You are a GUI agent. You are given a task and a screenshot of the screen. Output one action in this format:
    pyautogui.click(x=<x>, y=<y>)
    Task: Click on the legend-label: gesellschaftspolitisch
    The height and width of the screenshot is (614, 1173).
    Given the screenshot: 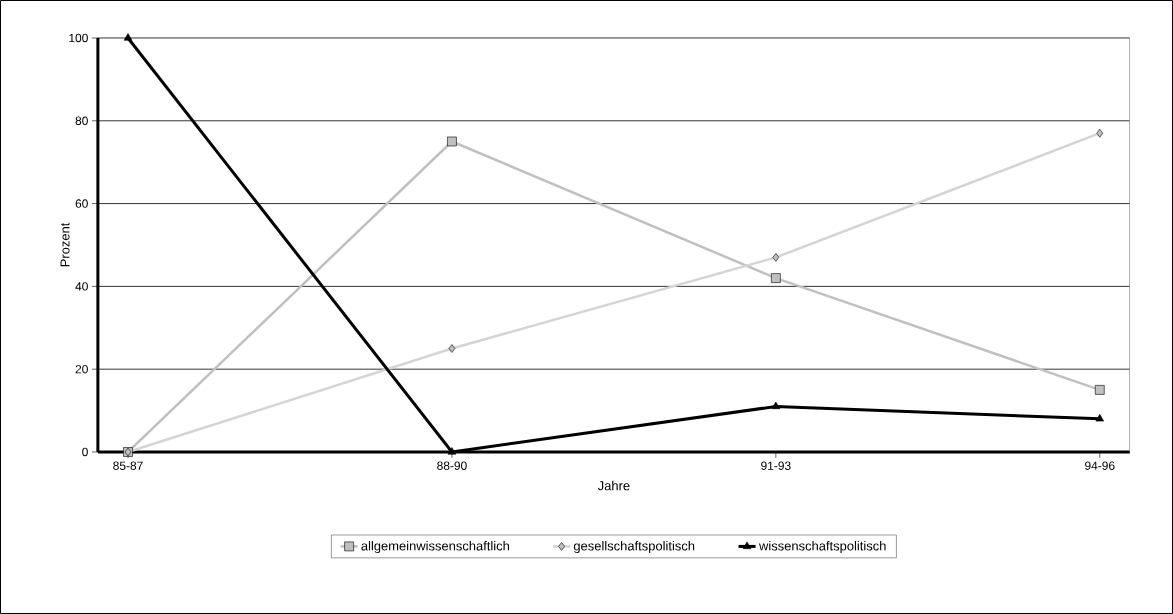 What is the action you would take?
    pyautogui.click(x=634, y=547)
    